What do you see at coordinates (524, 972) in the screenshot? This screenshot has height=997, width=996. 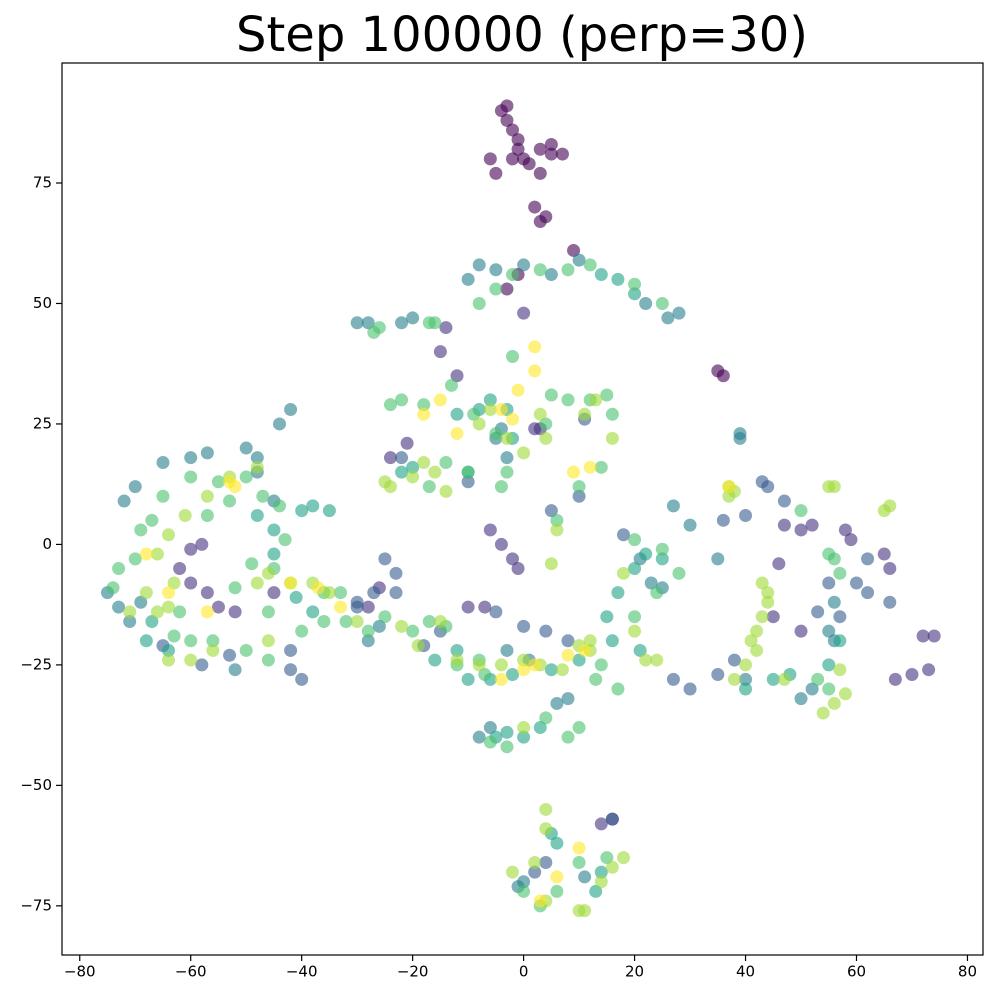 I see `x-tick-label: 0` at bounding box center [524, 972].